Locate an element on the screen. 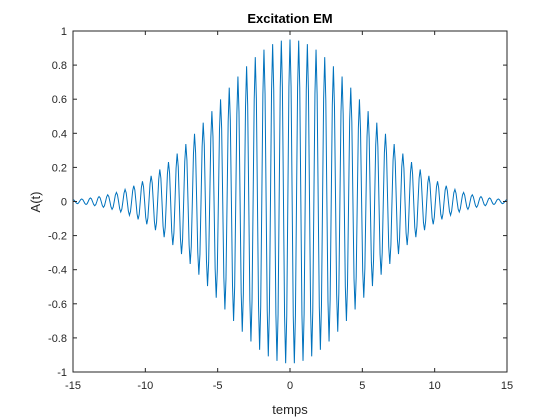  y-tick-label: 0.6 is located at coordinates (59, 100).